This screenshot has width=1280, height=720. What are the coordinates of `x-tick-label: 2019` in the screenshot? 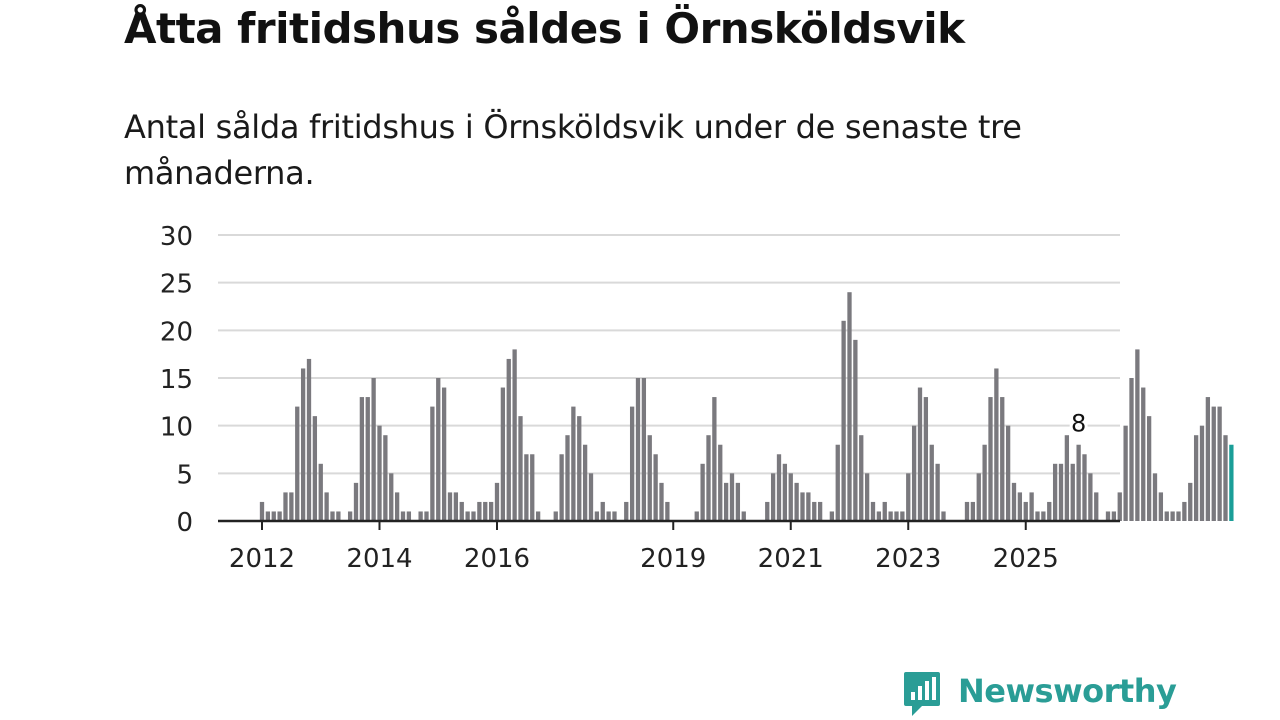 It's located at (673, 559).